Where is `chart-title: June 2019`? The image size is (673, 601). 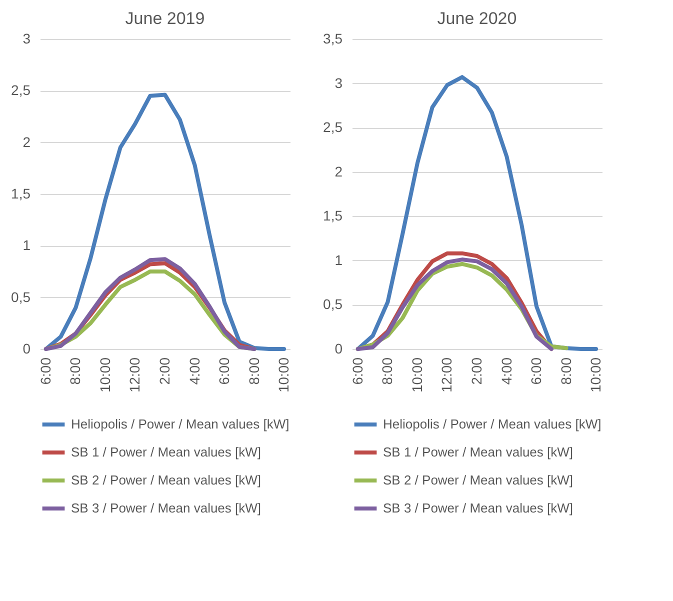 chart-title: June 2019 is located at coordinates (165, 18).